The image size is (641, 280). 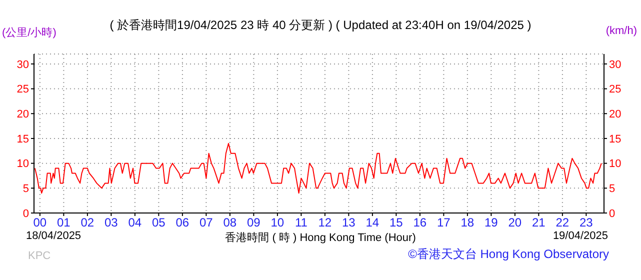 What do you see at coordinates (39, 256) in the screenshot?
I see `text: KPC` at bounding box center [39, 256].